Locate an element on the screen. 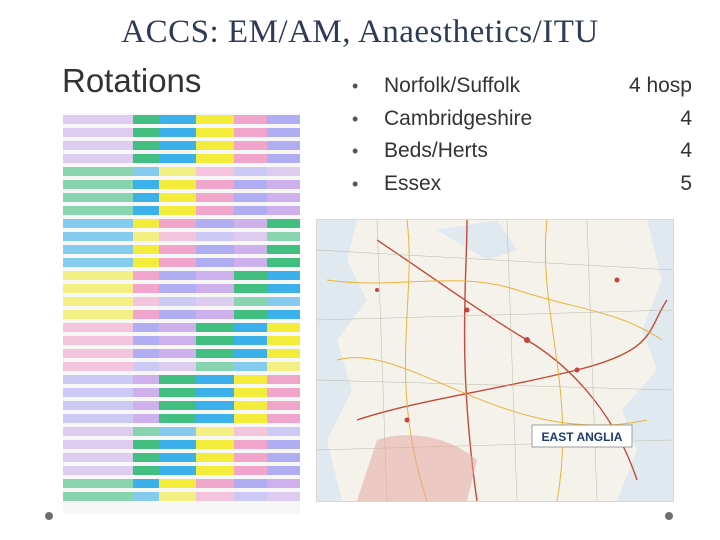  nav-dot-left is located at coordinates (49, 516).